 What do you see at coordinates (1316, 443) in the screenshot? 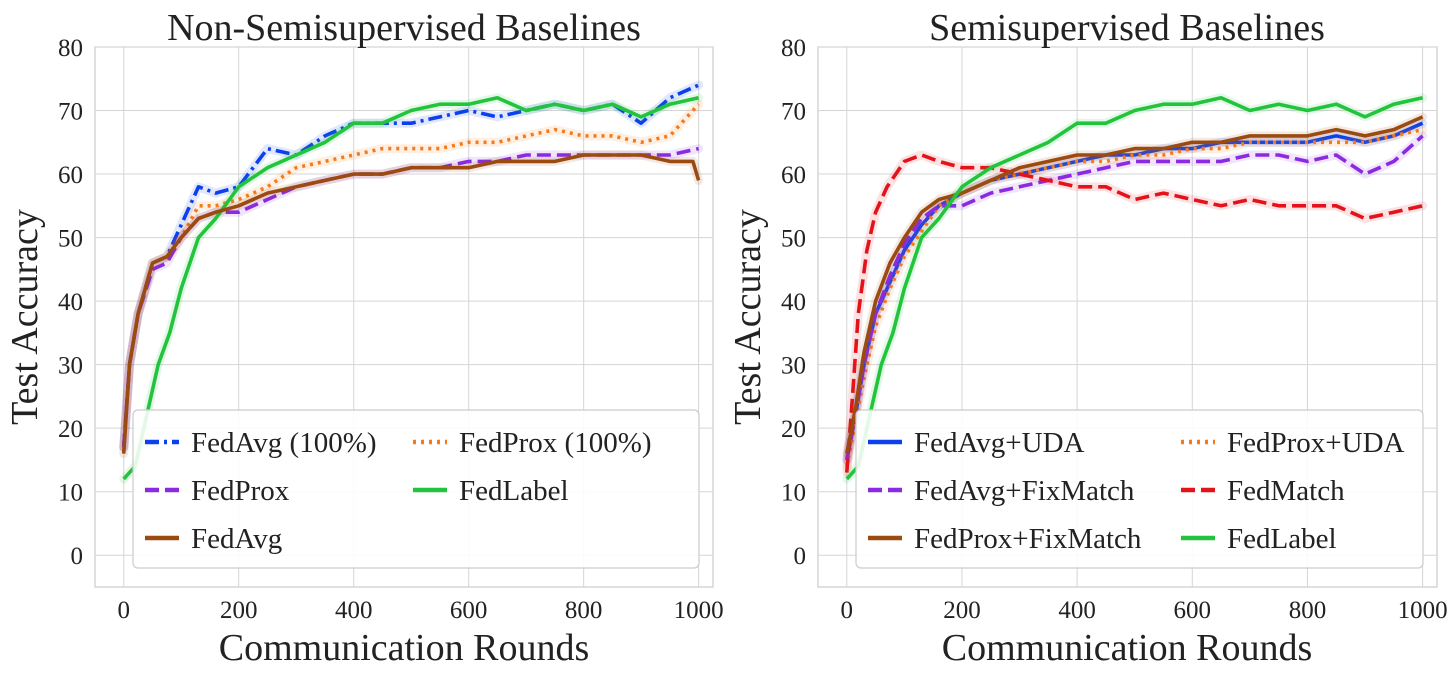
I see `legend-label: FedProx+UDA` at bounding box center [1316, 443].